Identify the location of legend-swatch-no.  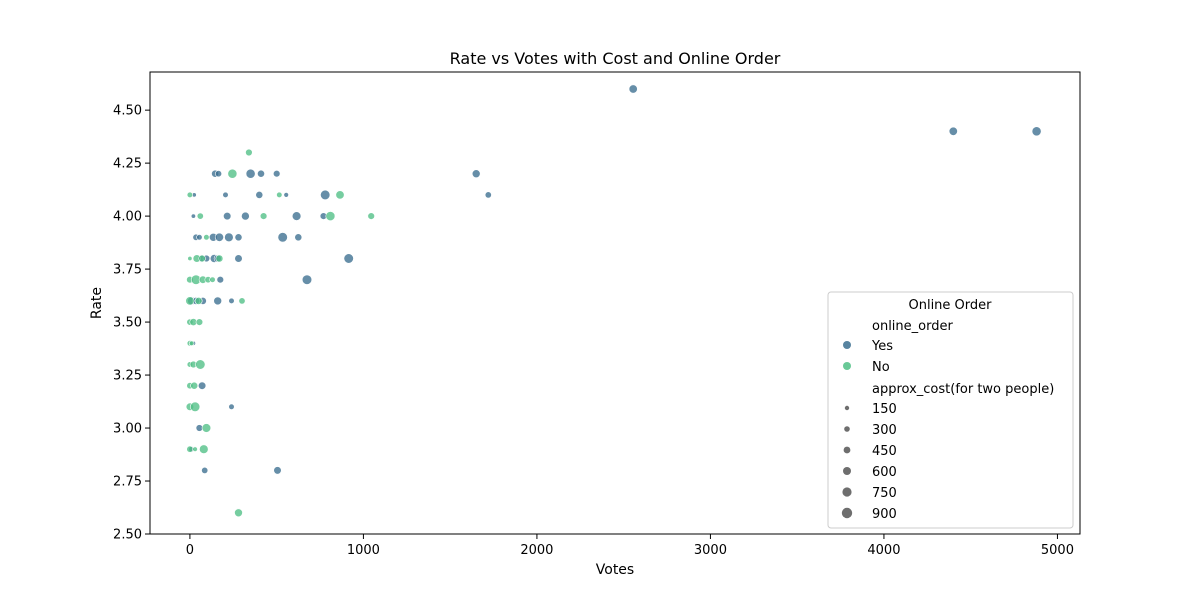
(847, 366).